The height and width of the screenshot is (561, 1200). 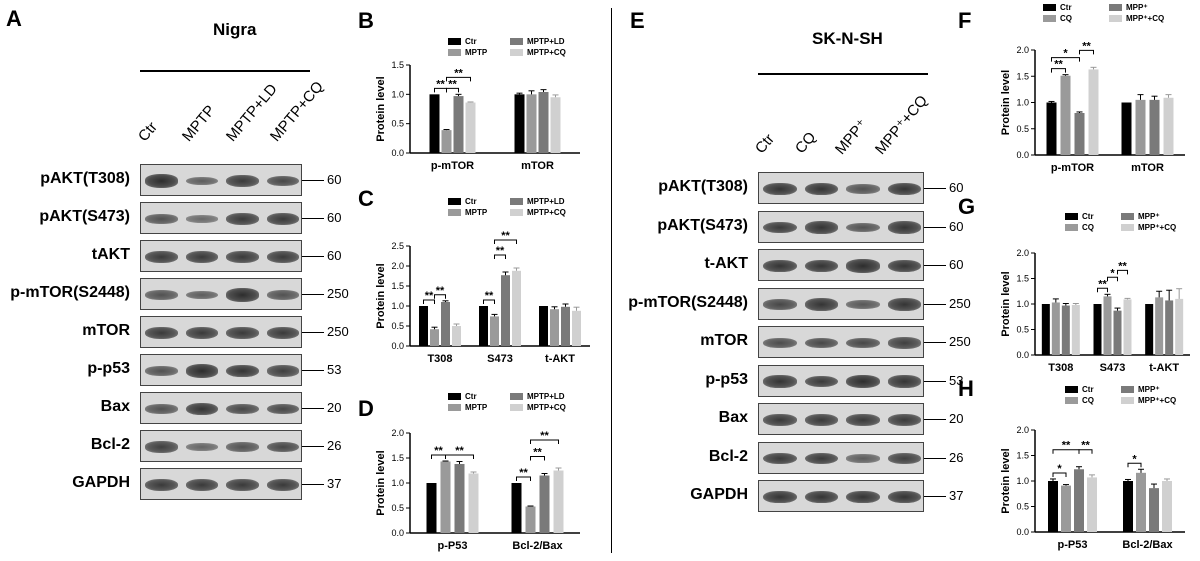 I want to click on legend-label: MPTP+LD, so click(x=546, y=201).